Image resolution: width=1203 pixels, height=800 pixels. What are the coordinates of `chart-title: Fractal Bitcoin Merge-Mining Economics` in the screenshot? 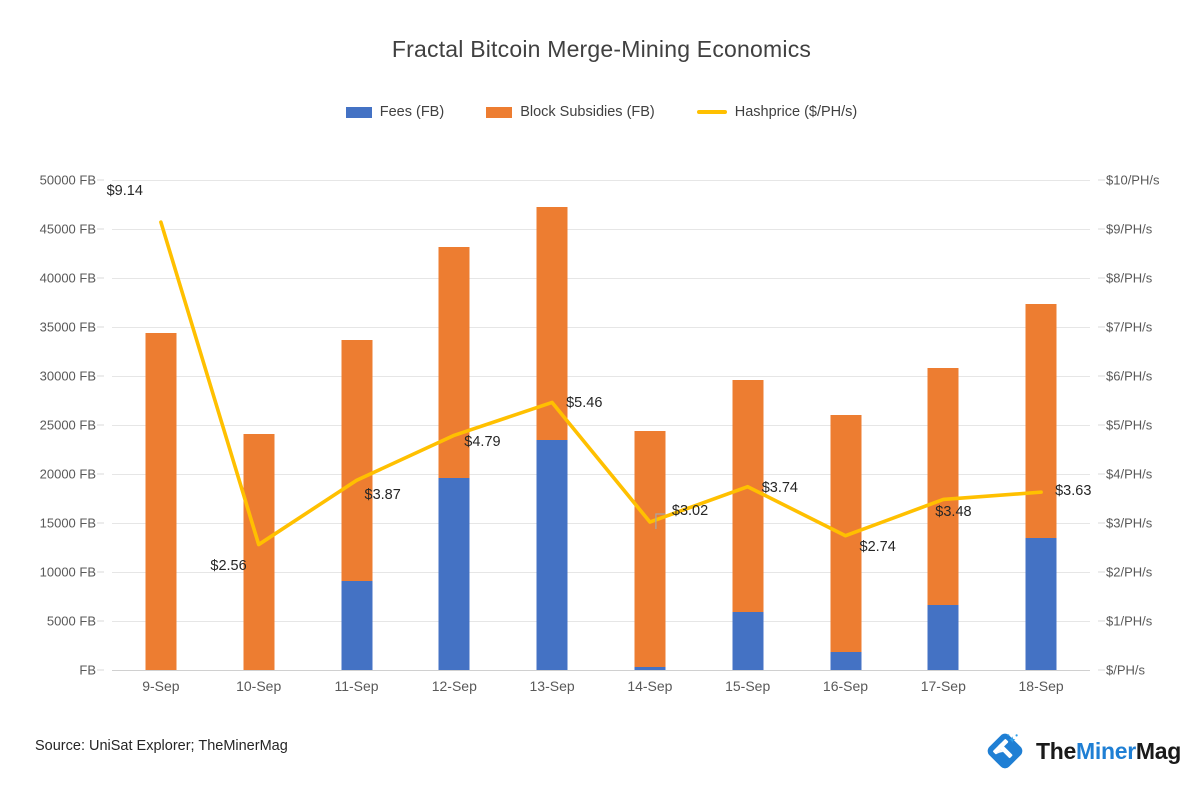 It's located at (601, 49).